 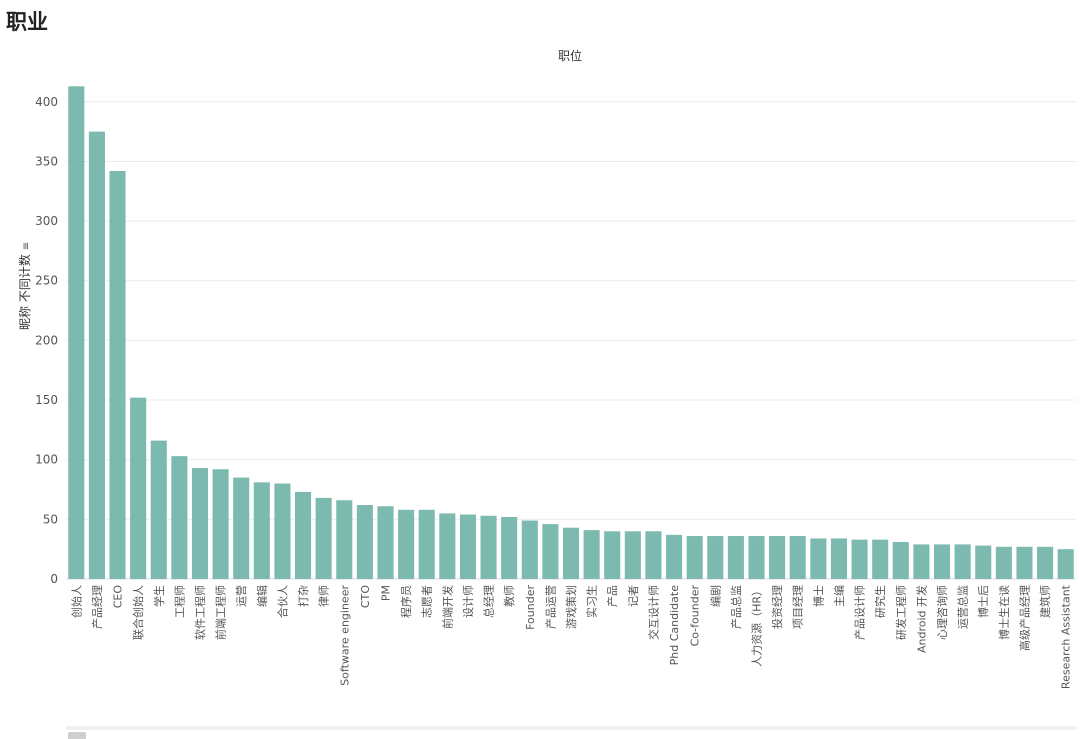 What do you see at coordinates (612, 596) in the screenshot?
I see `x-tick-label: 产品` at bounding box center [612, 596].